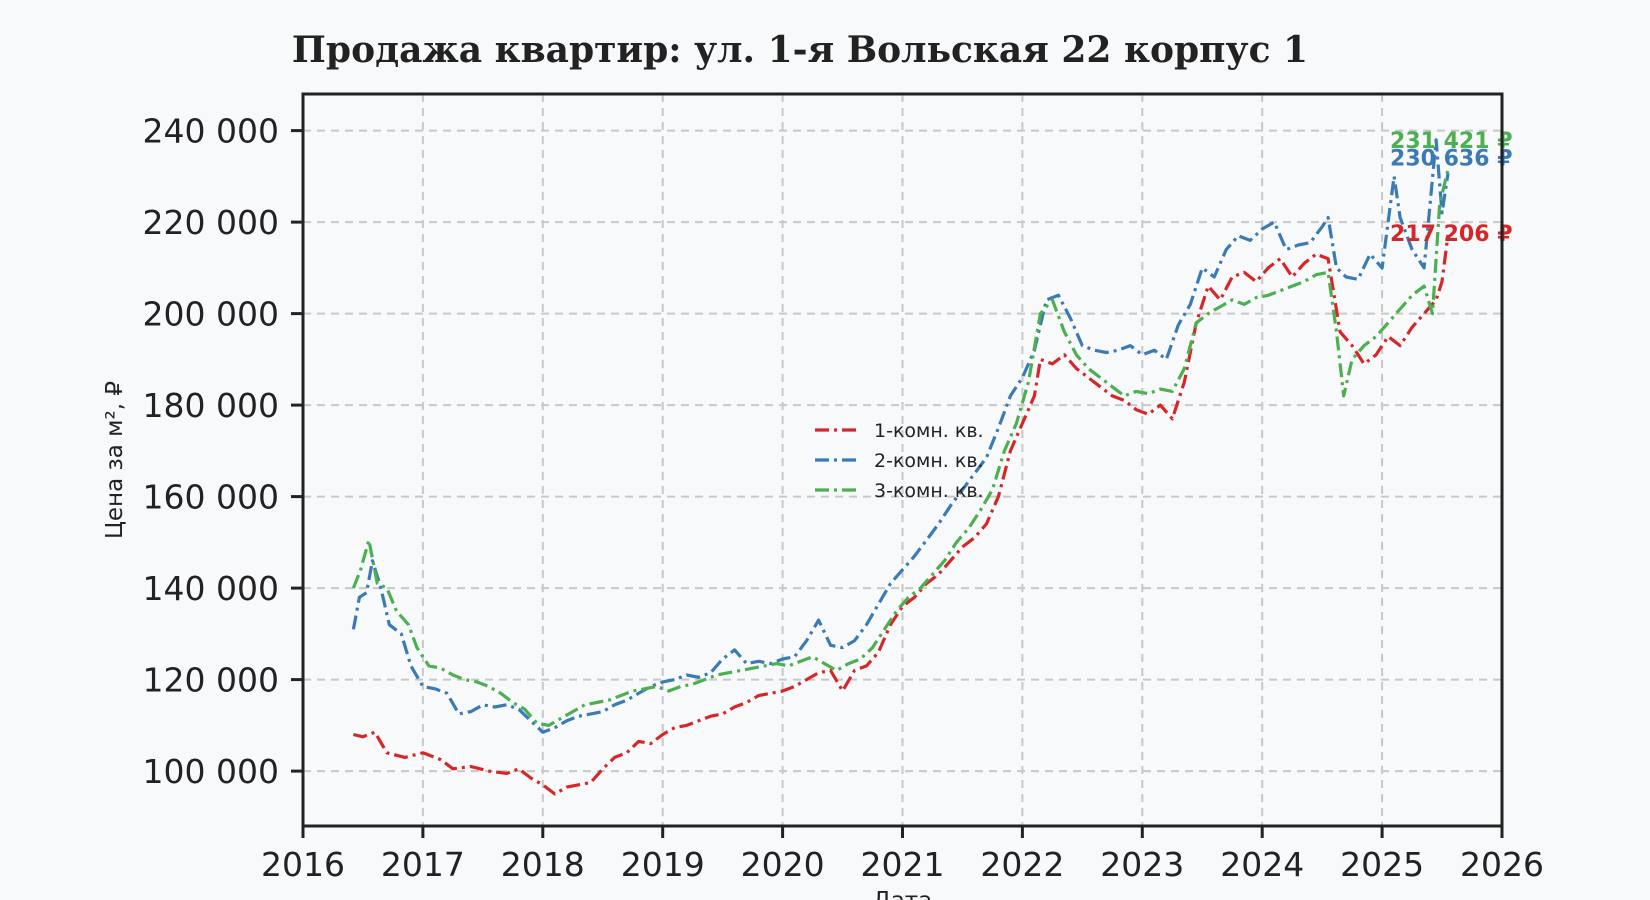 This screenshot has width=1650, height=900. I want to click on end-labels: 217 206 ₽ 230 636 ₽231 421 ₽, so click(1451, 188).